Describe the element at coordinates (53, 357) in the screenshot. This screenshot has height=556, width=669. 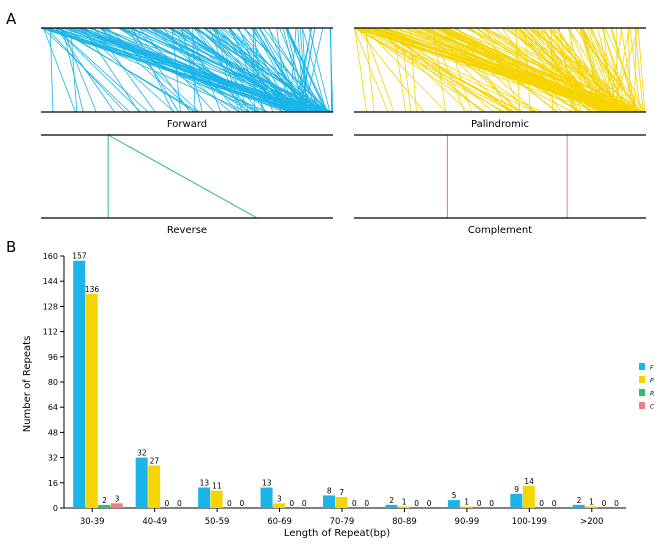
I see `y-tick-label: 96` at that location.